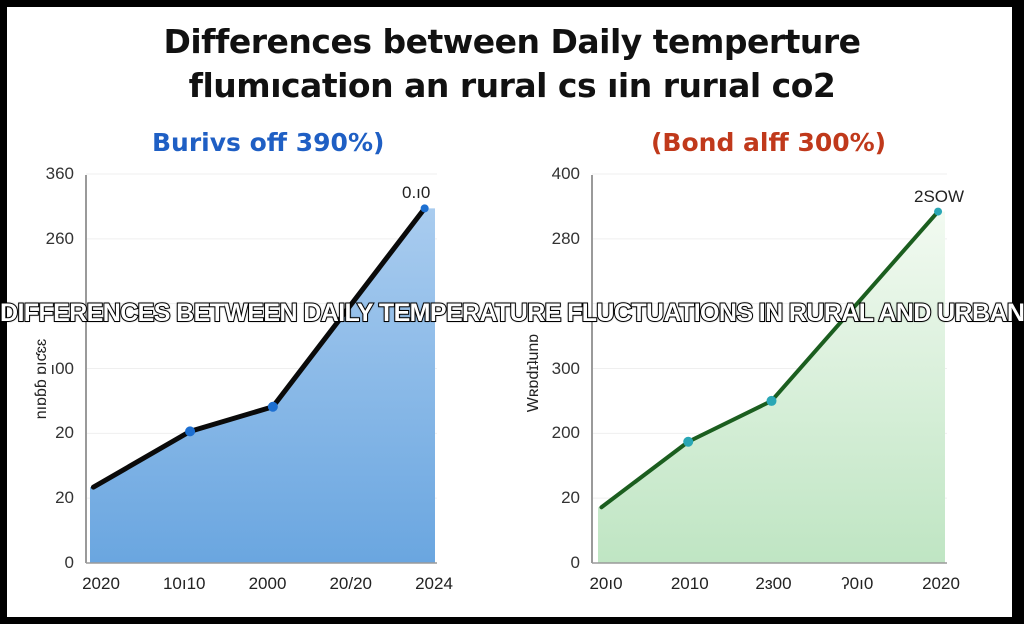 This screenshot has width=1024, height=624. I want to click on x-tick-label: 2010, so click(689, 583).